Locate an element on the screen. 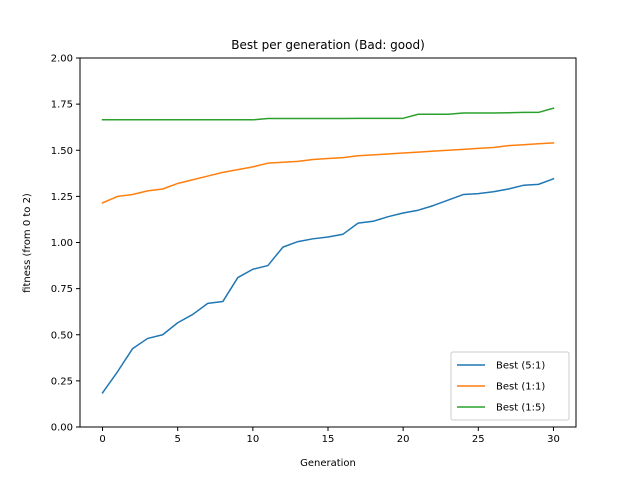 The image size is (640, 480). y-tick-label: 1.75 is located at coordinates (62, 105).